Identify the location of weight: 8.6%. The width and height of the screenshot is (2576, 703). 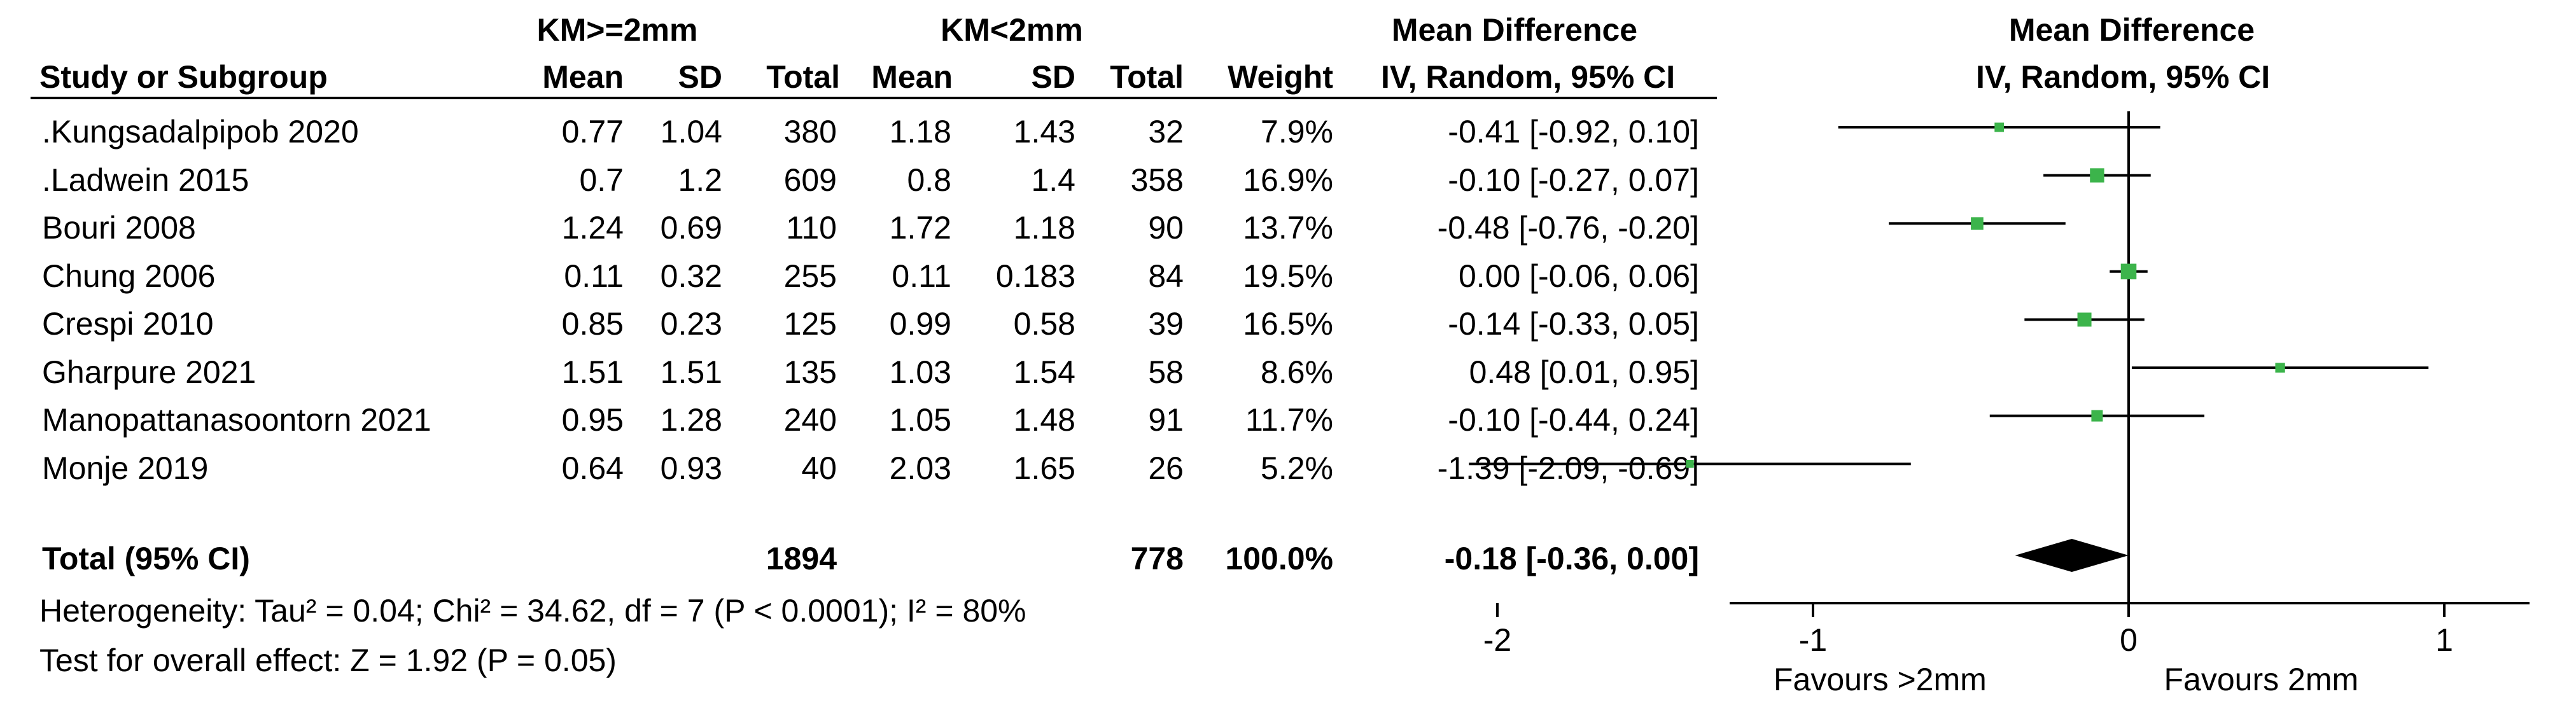
(1297, 372).